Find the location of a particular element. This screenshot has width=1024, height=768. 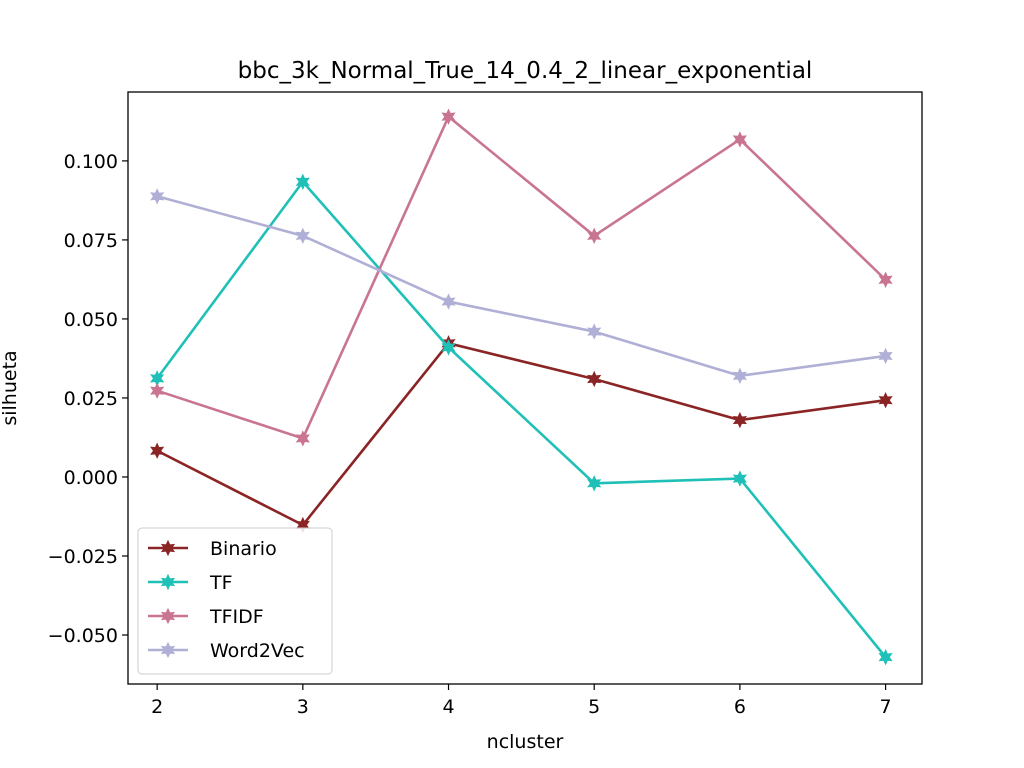

x-tick-label: 7 is located at coordinates (886, 707).